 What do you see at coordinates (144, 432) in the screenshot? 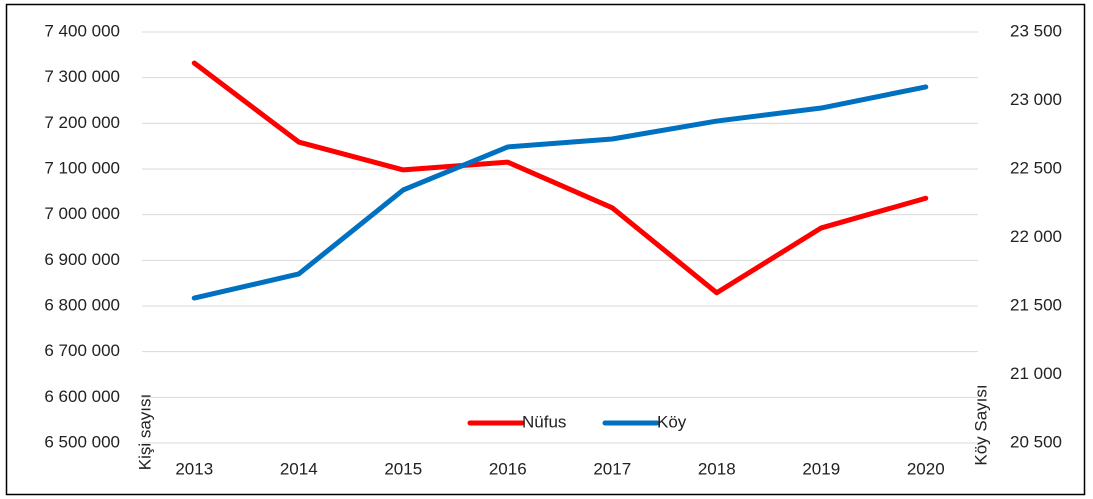
I see `y-axis-title: Kişi sayısı` at bounding box center [144, 432].